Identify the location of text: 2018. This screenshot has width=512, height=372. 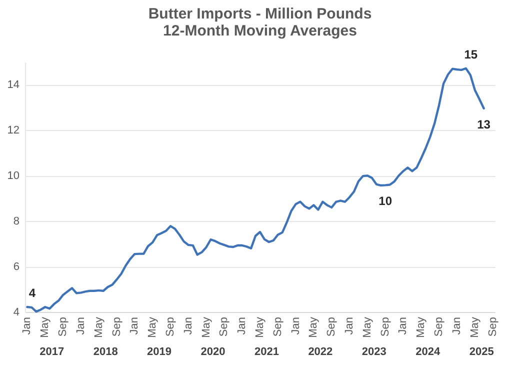
(105, 352).